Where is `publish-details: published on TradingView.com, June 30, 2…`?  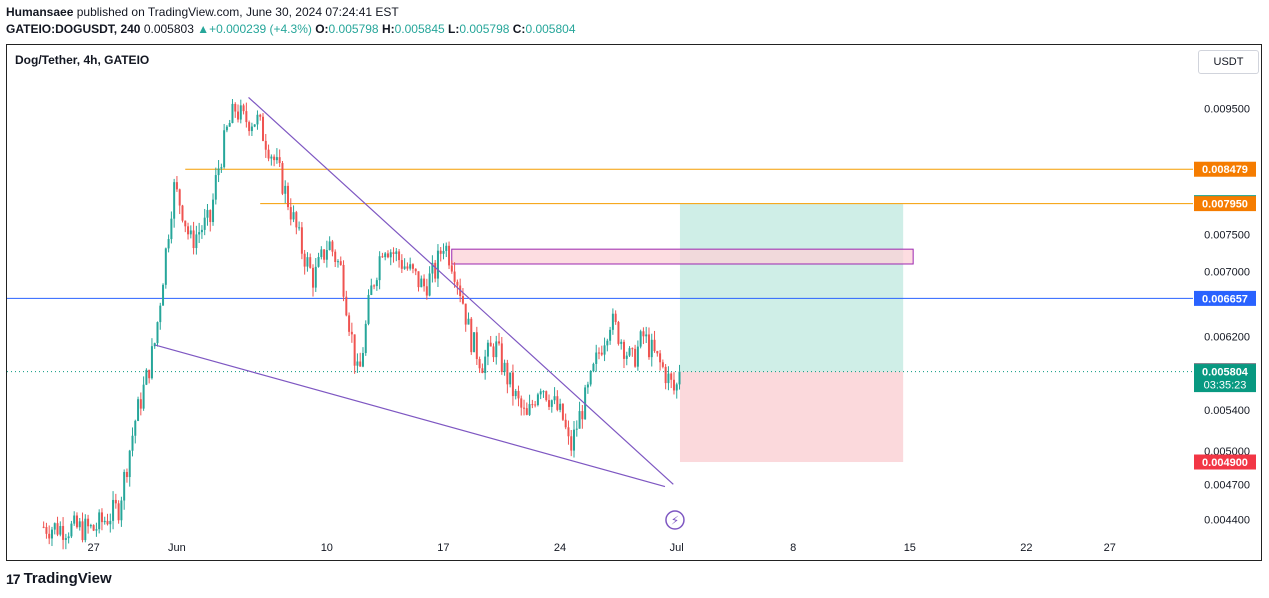
publish-details: published on TradingView.com, June 30, 2… is located at coordinates (237, 12).